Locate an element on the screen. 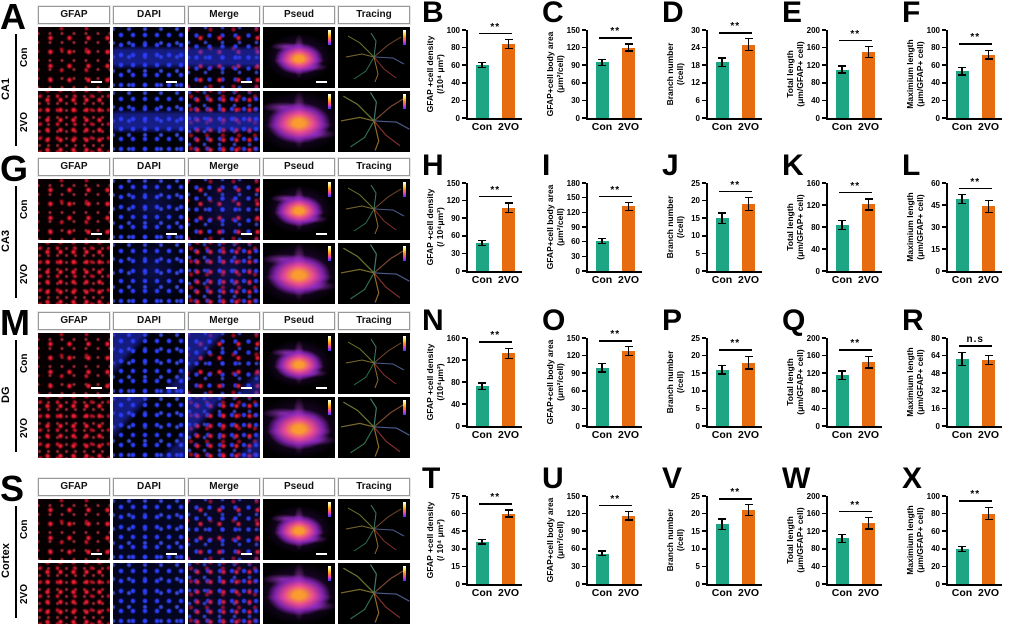 The height and width of the screenshot is (632, 1020). y-axis-tick-label: 30 is located at coordinates (695, 30).